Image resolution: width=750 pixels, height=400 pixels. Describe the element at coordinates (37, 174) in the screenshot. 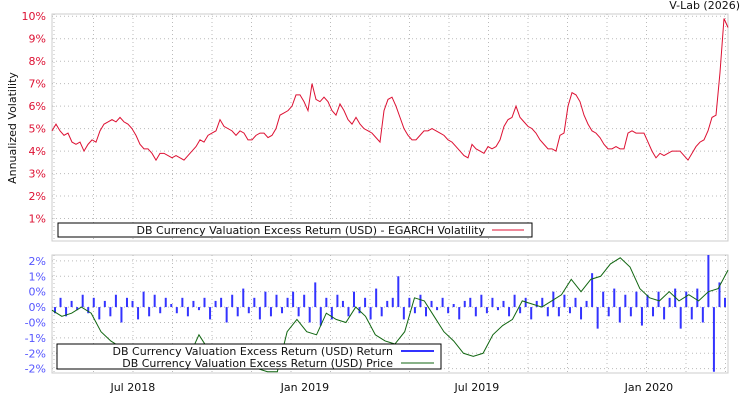

I see `y-tick-label: 3%` at that location.